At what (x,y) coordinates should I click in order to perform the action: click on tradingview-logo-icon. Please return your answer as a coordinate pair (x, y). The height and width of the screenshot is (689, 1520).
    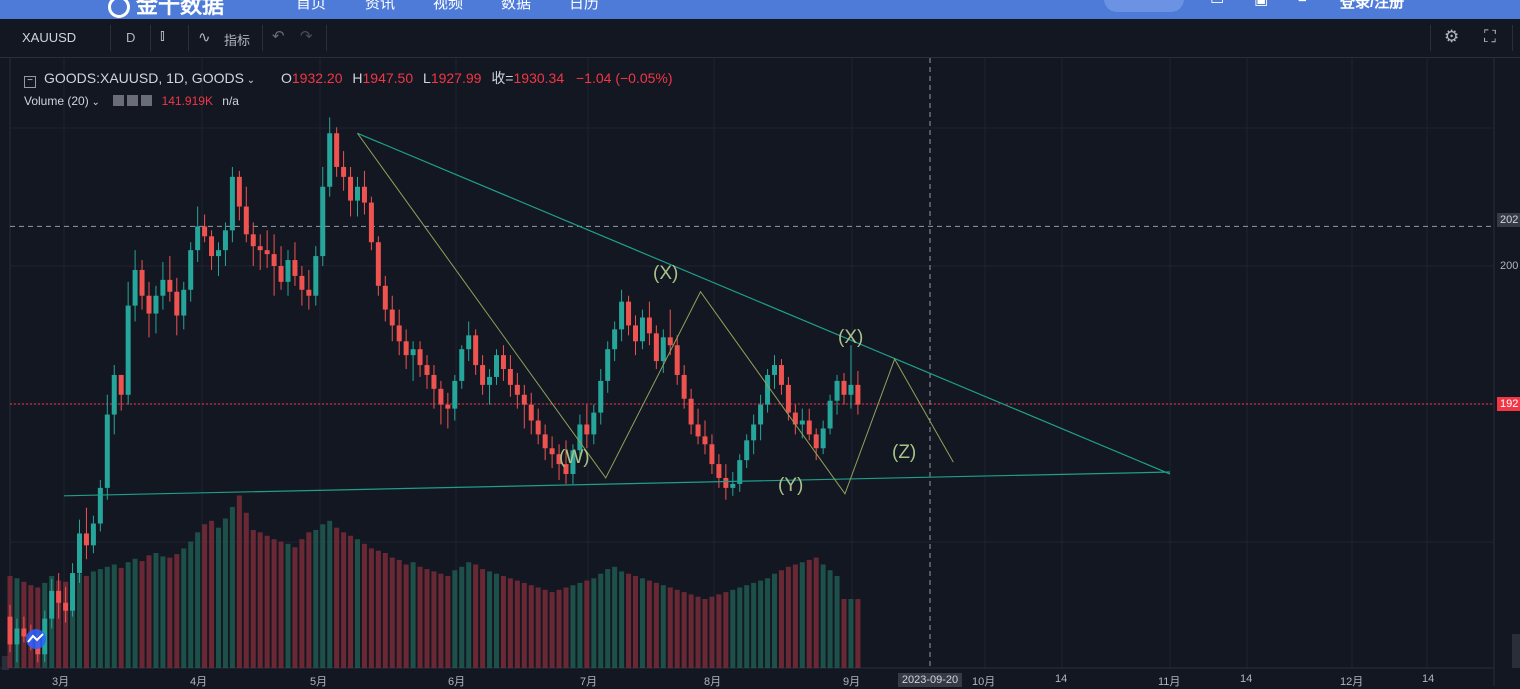
    Looking at the image, I should click on (36, 639).